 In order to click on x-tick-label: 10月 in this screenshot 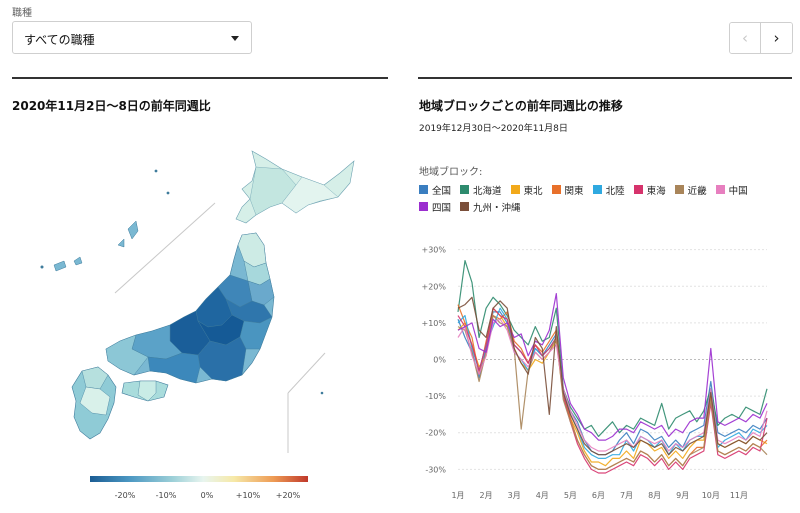, I will do `click(711, 495)`.